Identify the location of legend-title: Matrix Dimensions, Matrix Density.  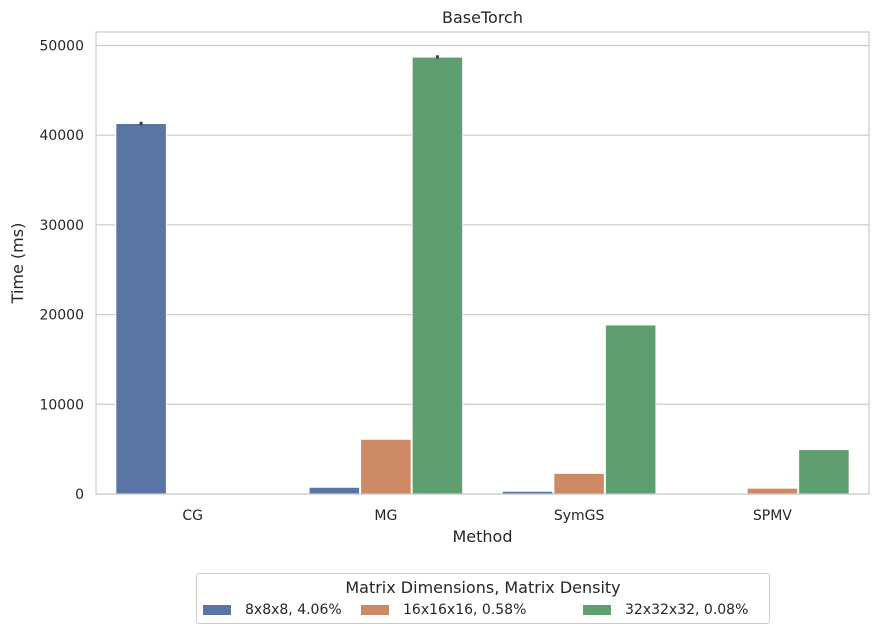
(483, 587).